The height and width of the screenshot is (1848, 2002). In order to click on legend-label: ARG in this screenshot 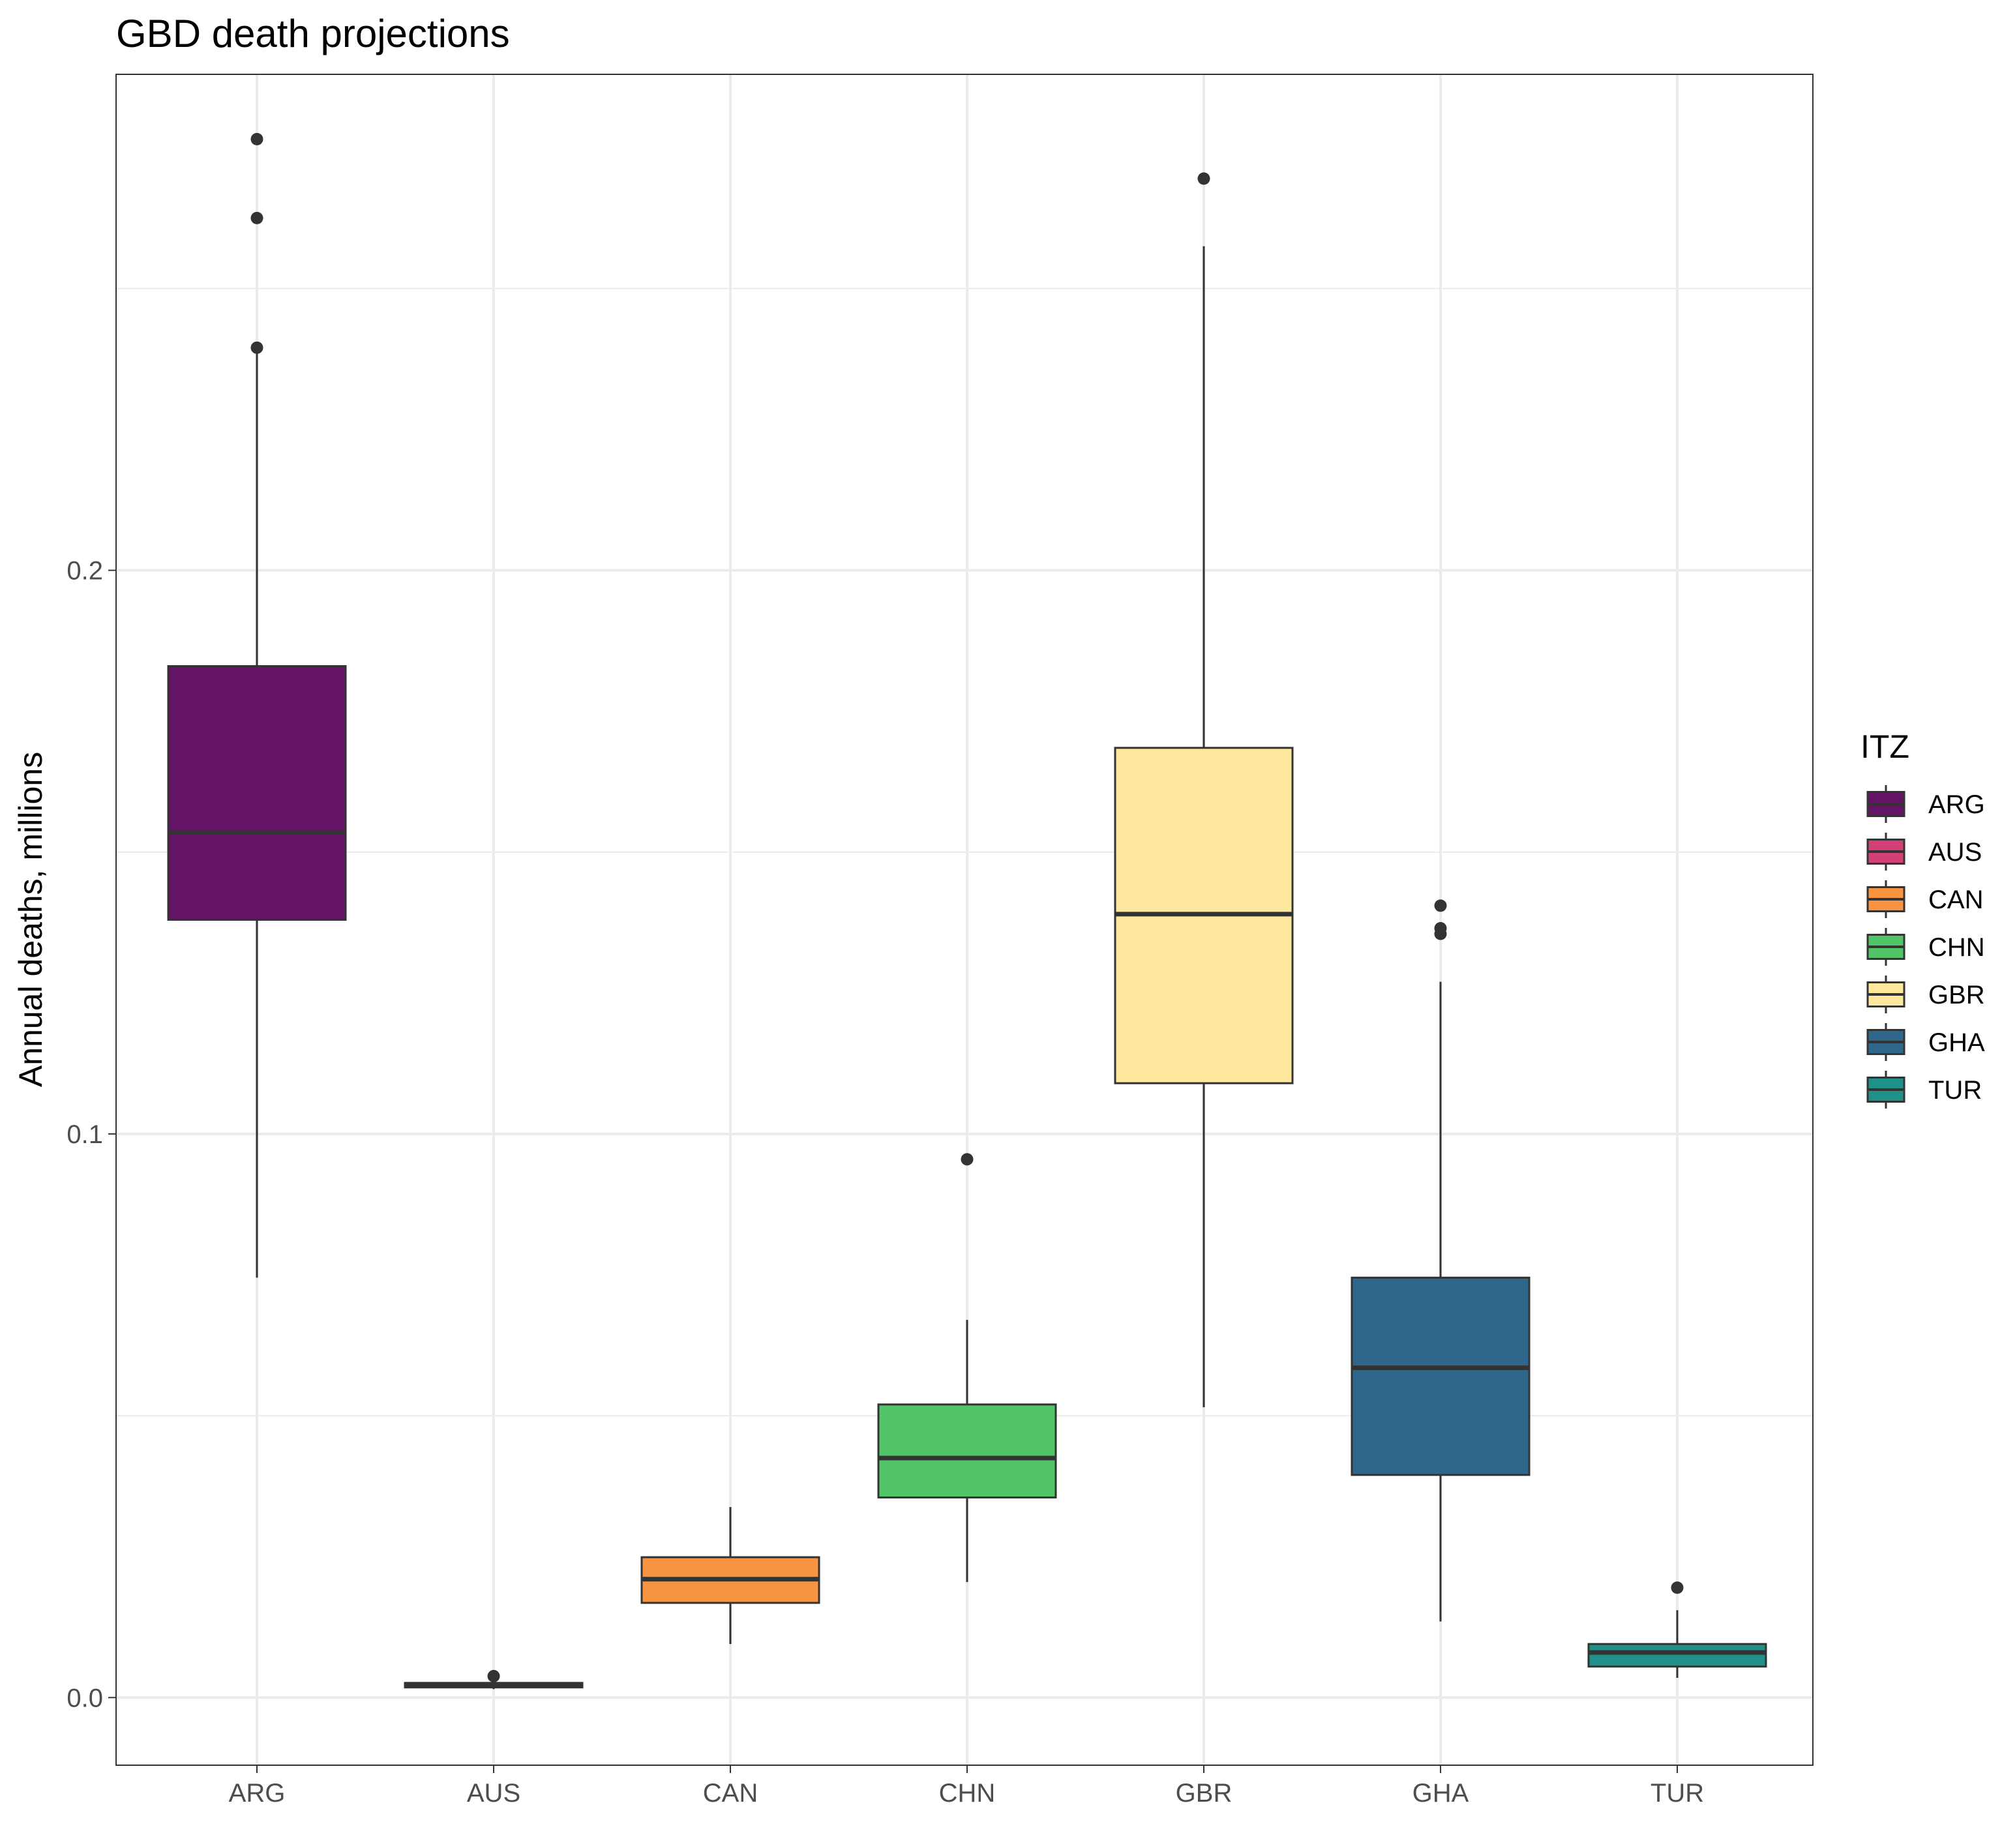, I will do `click(1956, 804)`.